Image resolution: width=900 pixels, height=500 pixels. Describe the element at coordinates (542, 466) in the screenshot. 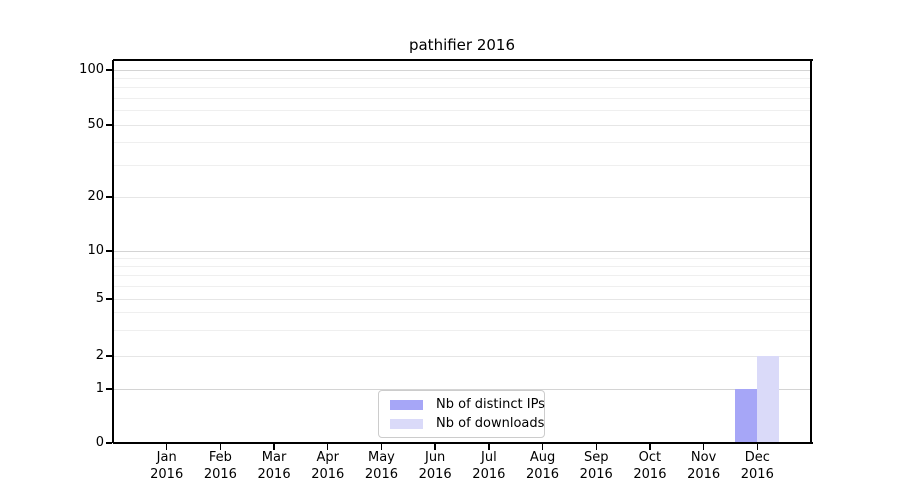

I see `x-tick-label: Aug 2016` at that location.